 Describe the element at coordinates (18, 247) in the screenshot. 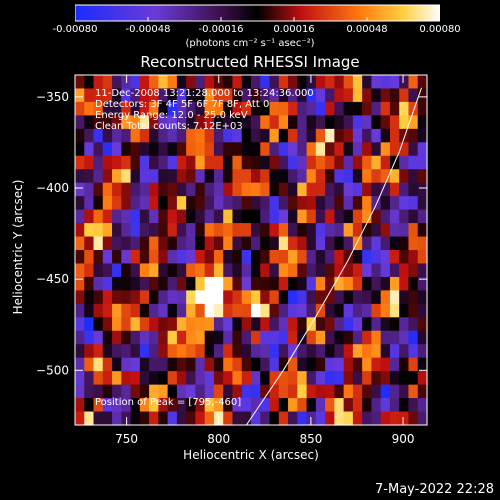

I see `y-axis-label: Heliocentric Y (arcsec)` at that location.